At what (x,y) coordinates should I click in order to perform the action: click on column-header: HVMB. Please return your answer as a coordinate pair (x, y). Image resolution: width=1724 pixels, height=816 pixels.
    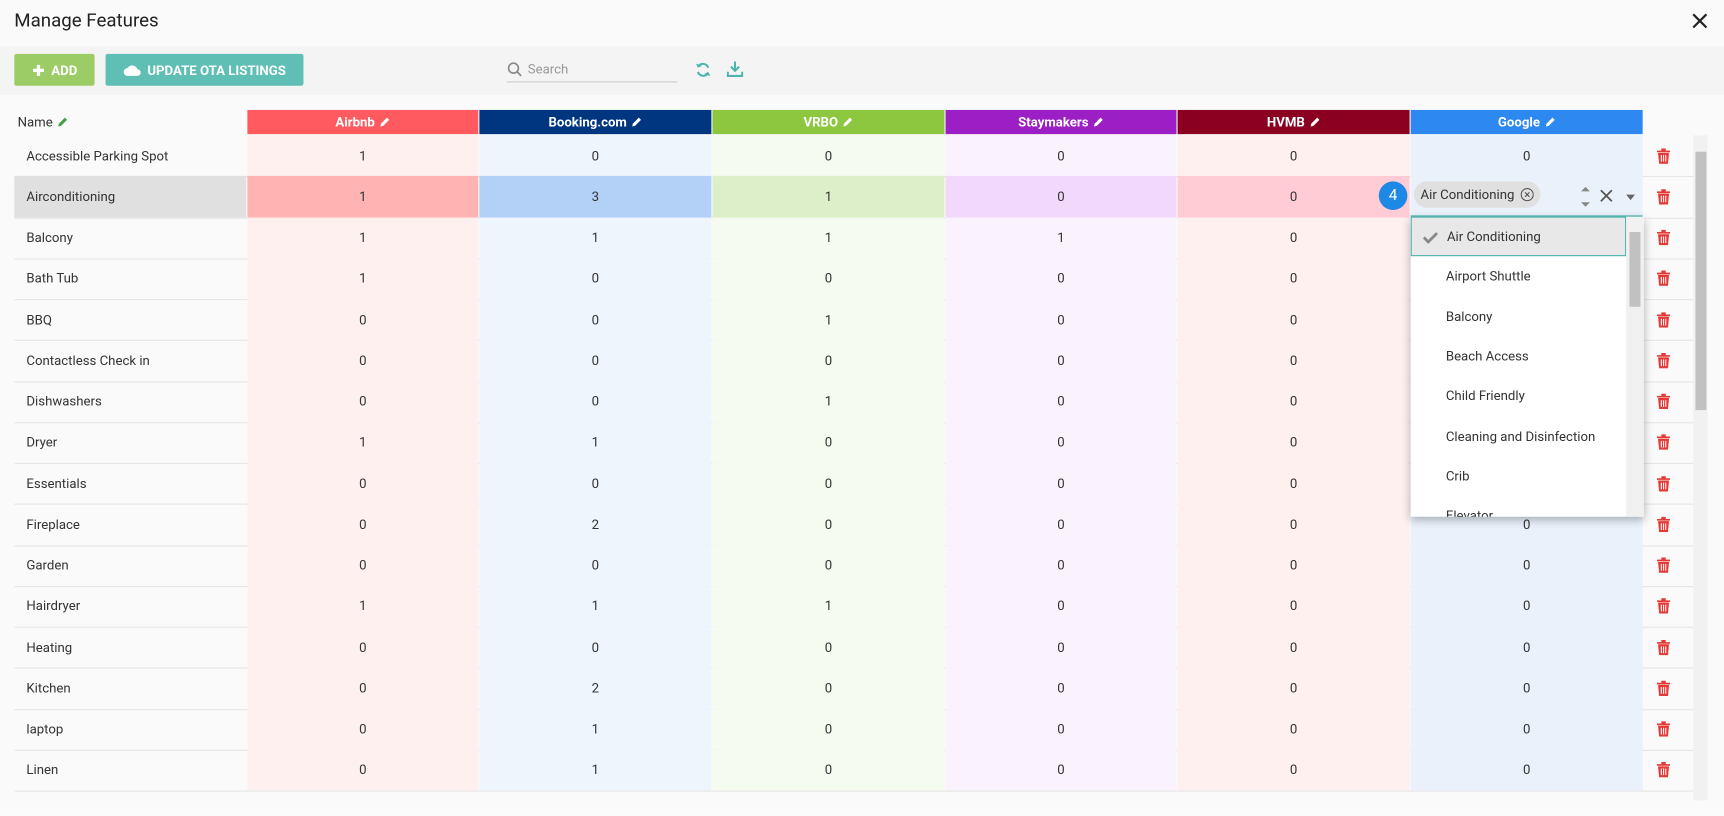
    Looking at the image, I should click on (1293, 122).